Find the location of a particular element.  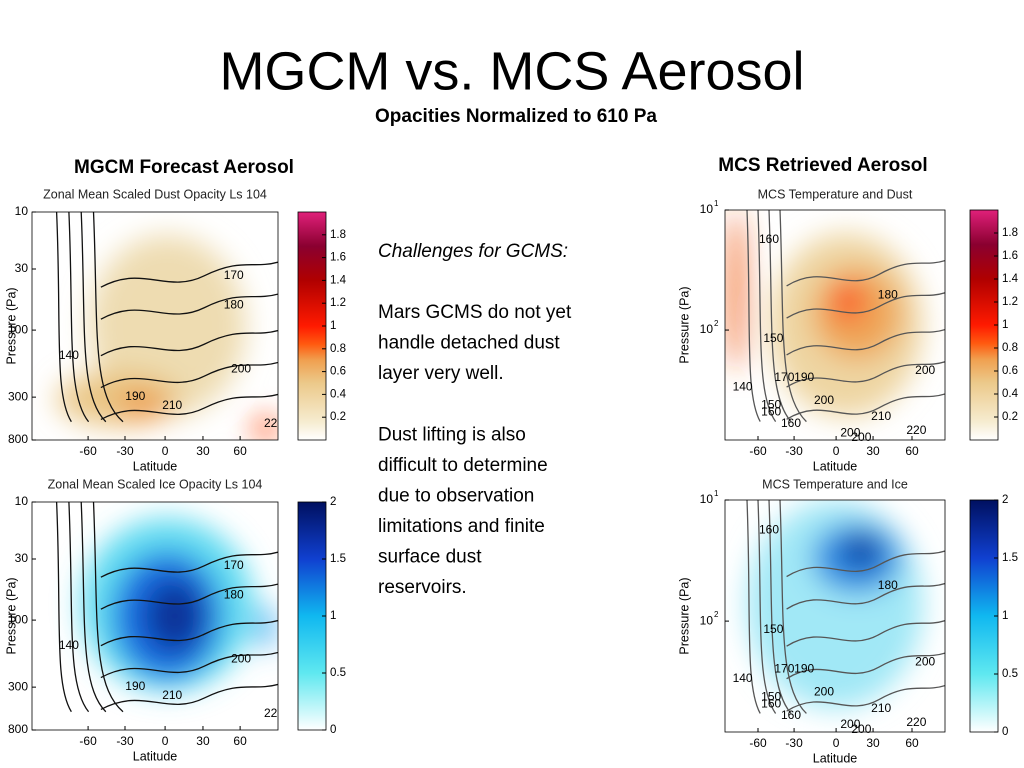

colorbar-label: 0.8 is located at coordinates (338, 349).